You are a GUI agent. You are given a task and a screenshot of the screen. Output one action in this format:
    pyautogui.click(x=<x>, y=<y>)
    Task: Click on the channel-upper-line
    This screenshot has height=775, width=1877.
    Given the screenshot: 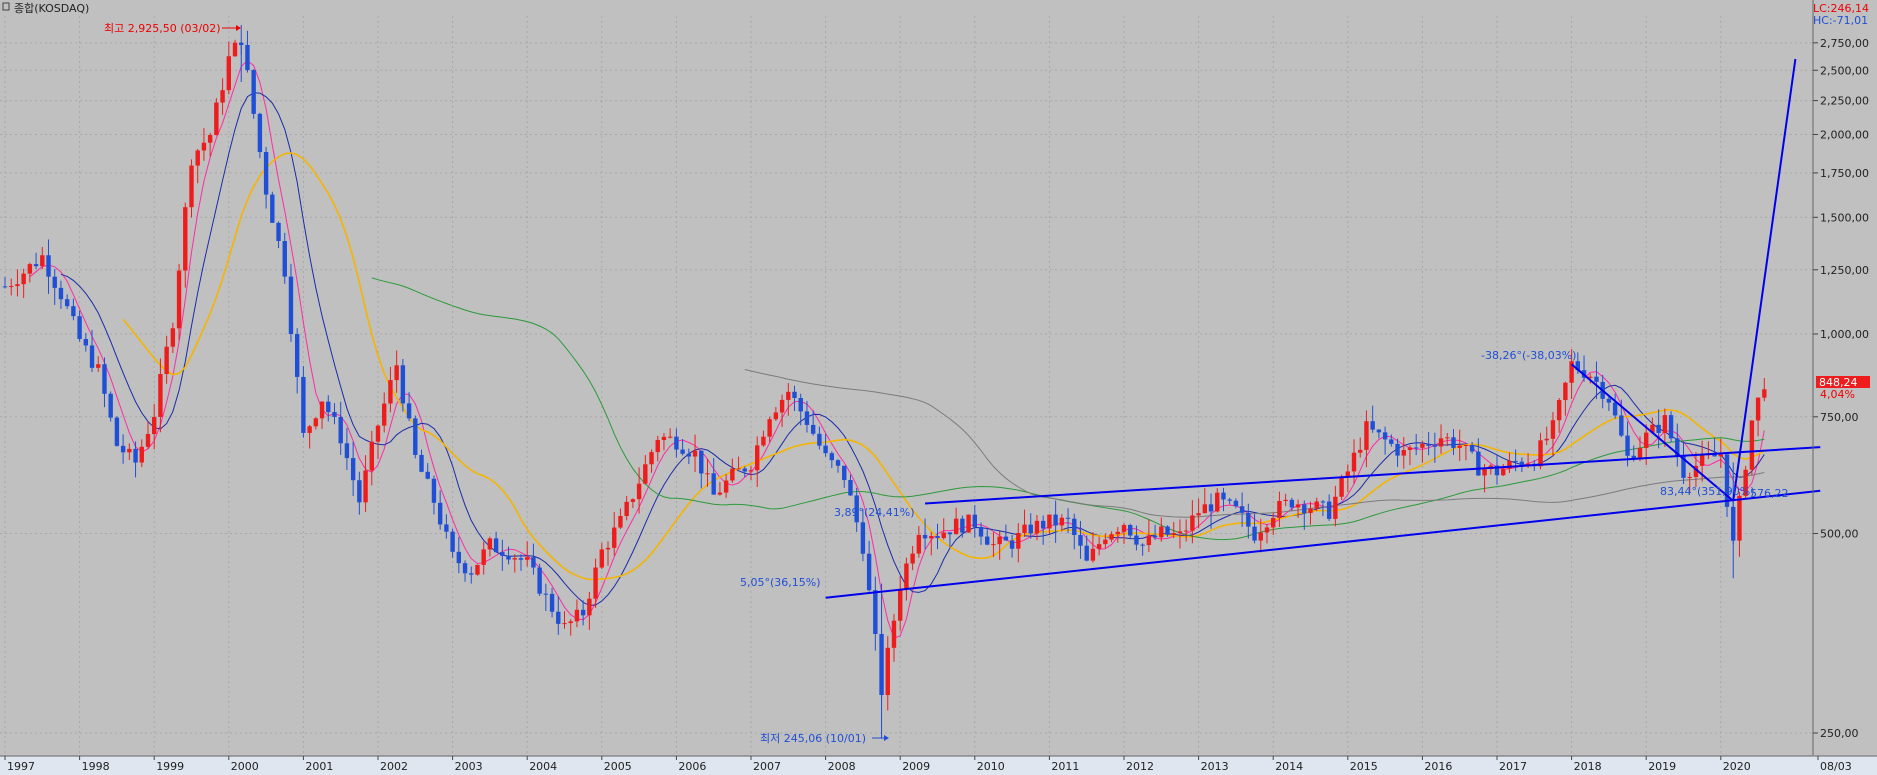 What is the action you would take?
    pyautogui.click(x=1373, y=475)
    